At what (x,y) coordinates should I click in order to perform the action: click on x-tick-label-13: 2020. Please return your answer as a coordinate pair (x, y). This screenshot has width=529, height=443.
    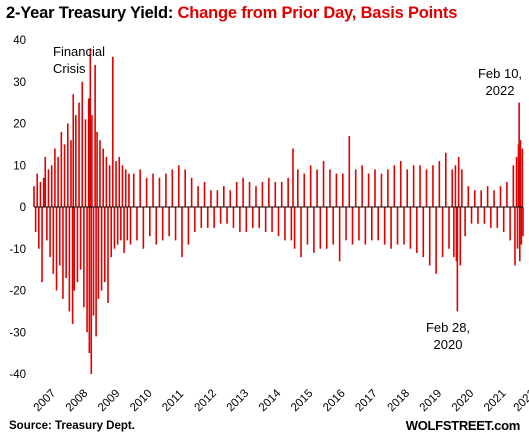
    Looking at the image, I should click on (463, 401).